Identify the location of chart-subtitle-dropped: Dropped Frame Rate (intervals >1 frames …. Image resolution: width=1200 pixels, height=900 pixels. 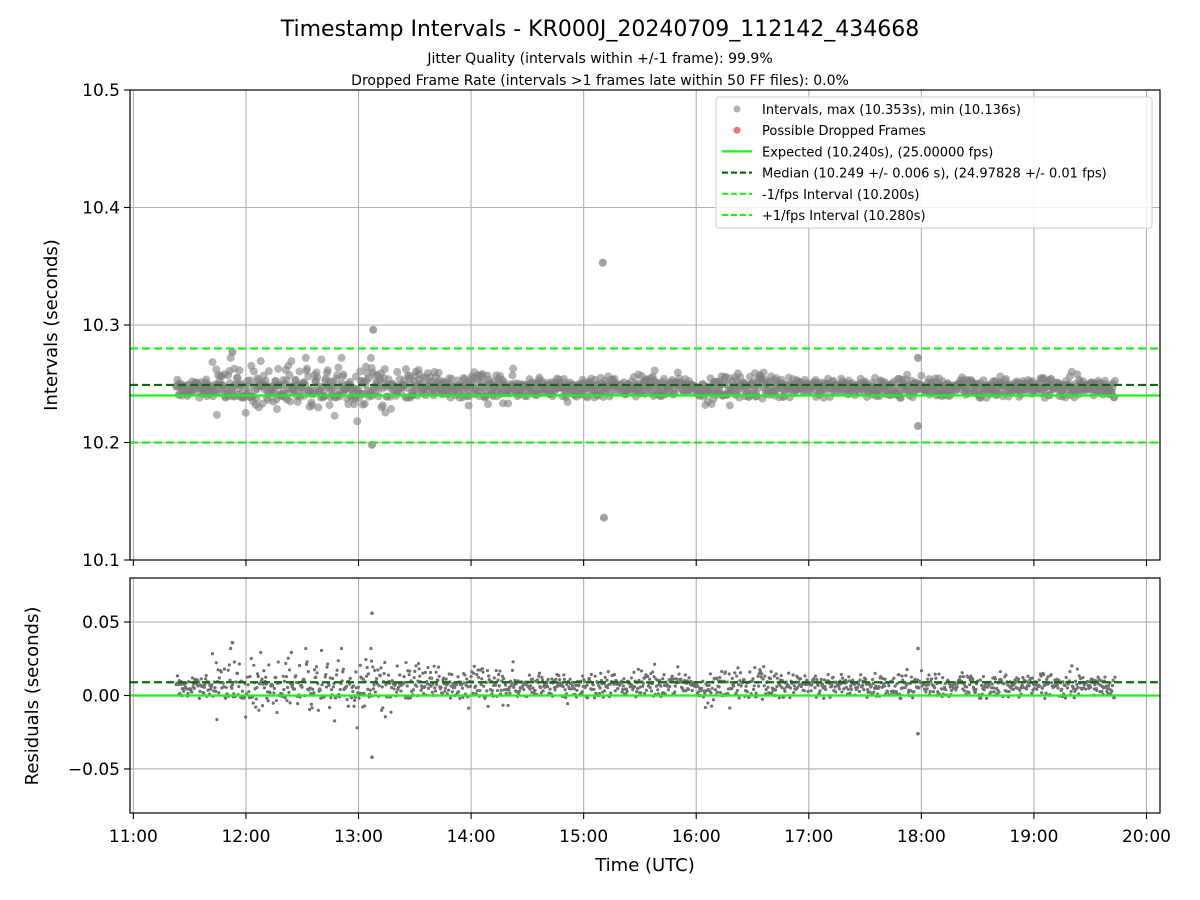
(600, 81).